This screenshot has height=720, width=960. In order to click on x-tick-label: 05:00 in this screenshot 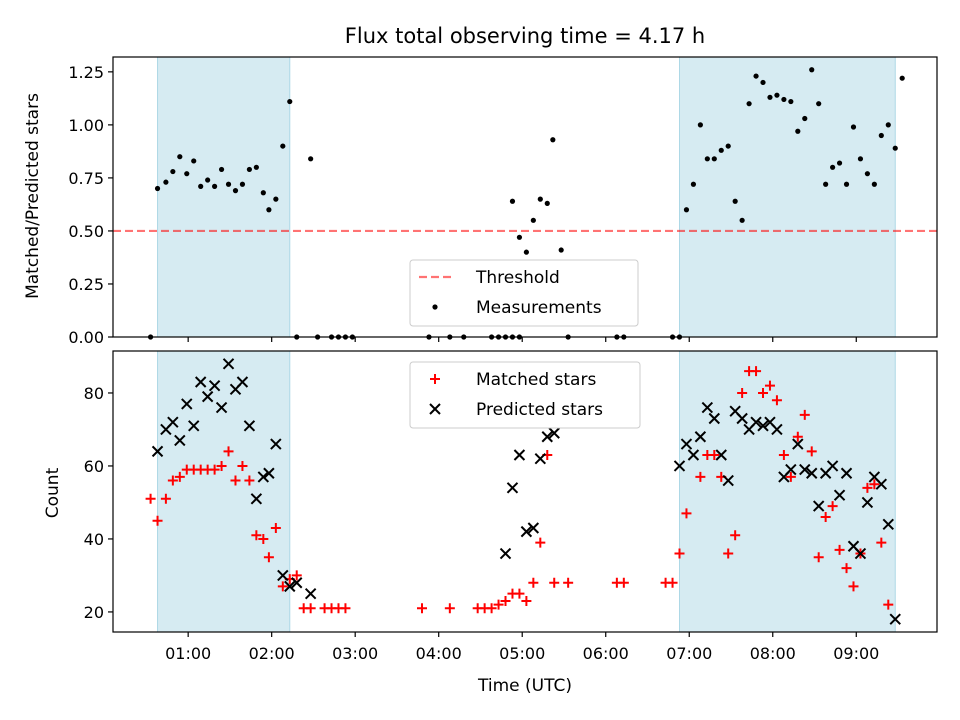, I will do `click(522, 653)`.